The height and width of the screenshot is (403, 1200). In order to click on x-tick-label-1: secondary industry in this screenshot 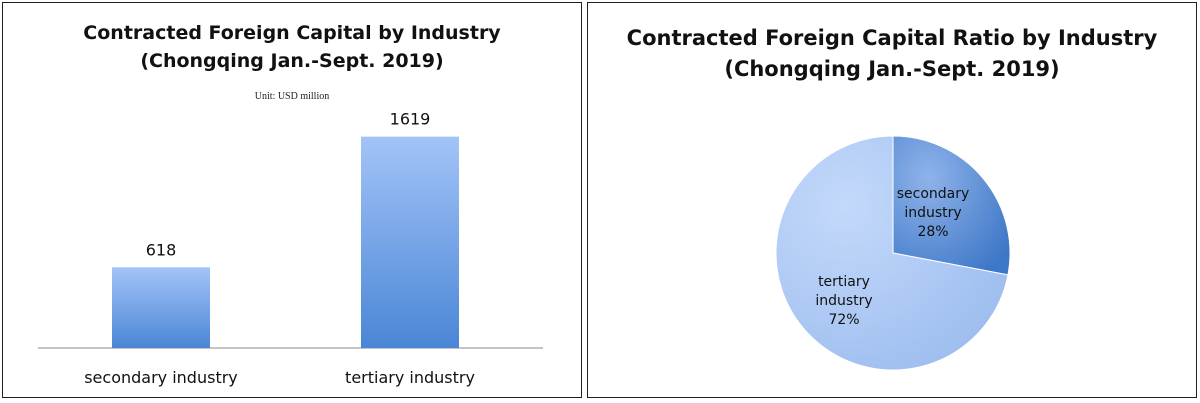, I will do `click(161, 377)`.